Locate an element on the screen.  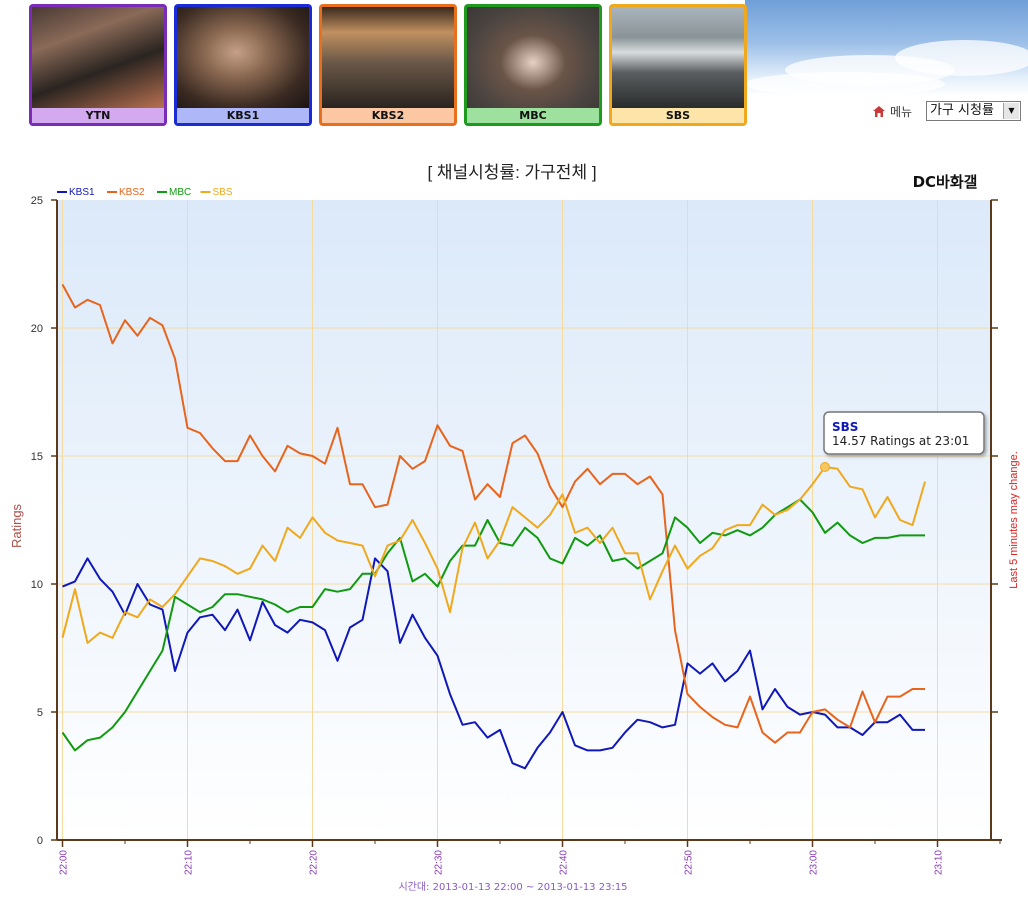
legend-entry: SBS is located at coordinates (223, 192).